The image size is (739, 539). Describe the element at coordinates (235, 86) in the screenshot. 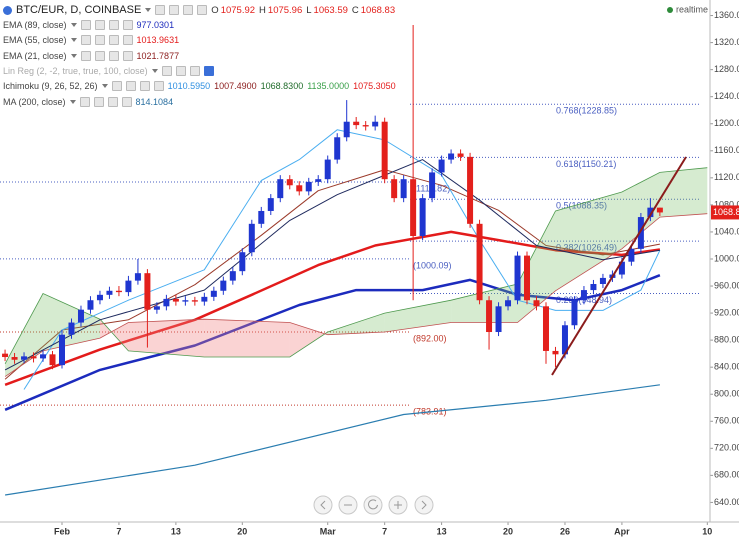

I see `indicator-value: 1007.4900` at that location.